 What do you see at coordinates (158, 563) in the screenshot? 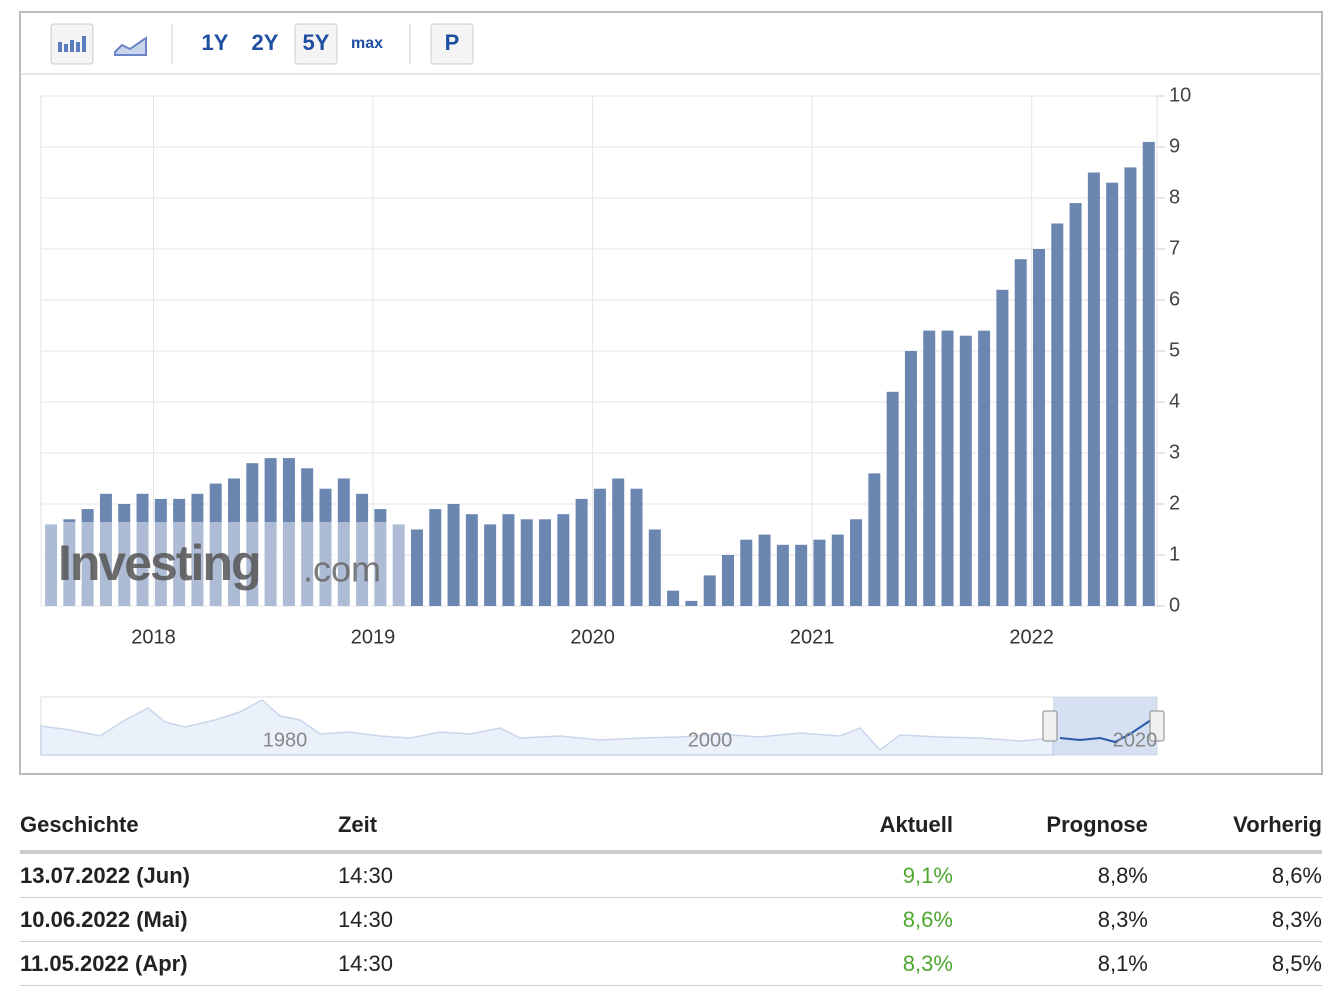
I see `watermark-brand: Investing` at bounding box center [158, 563].